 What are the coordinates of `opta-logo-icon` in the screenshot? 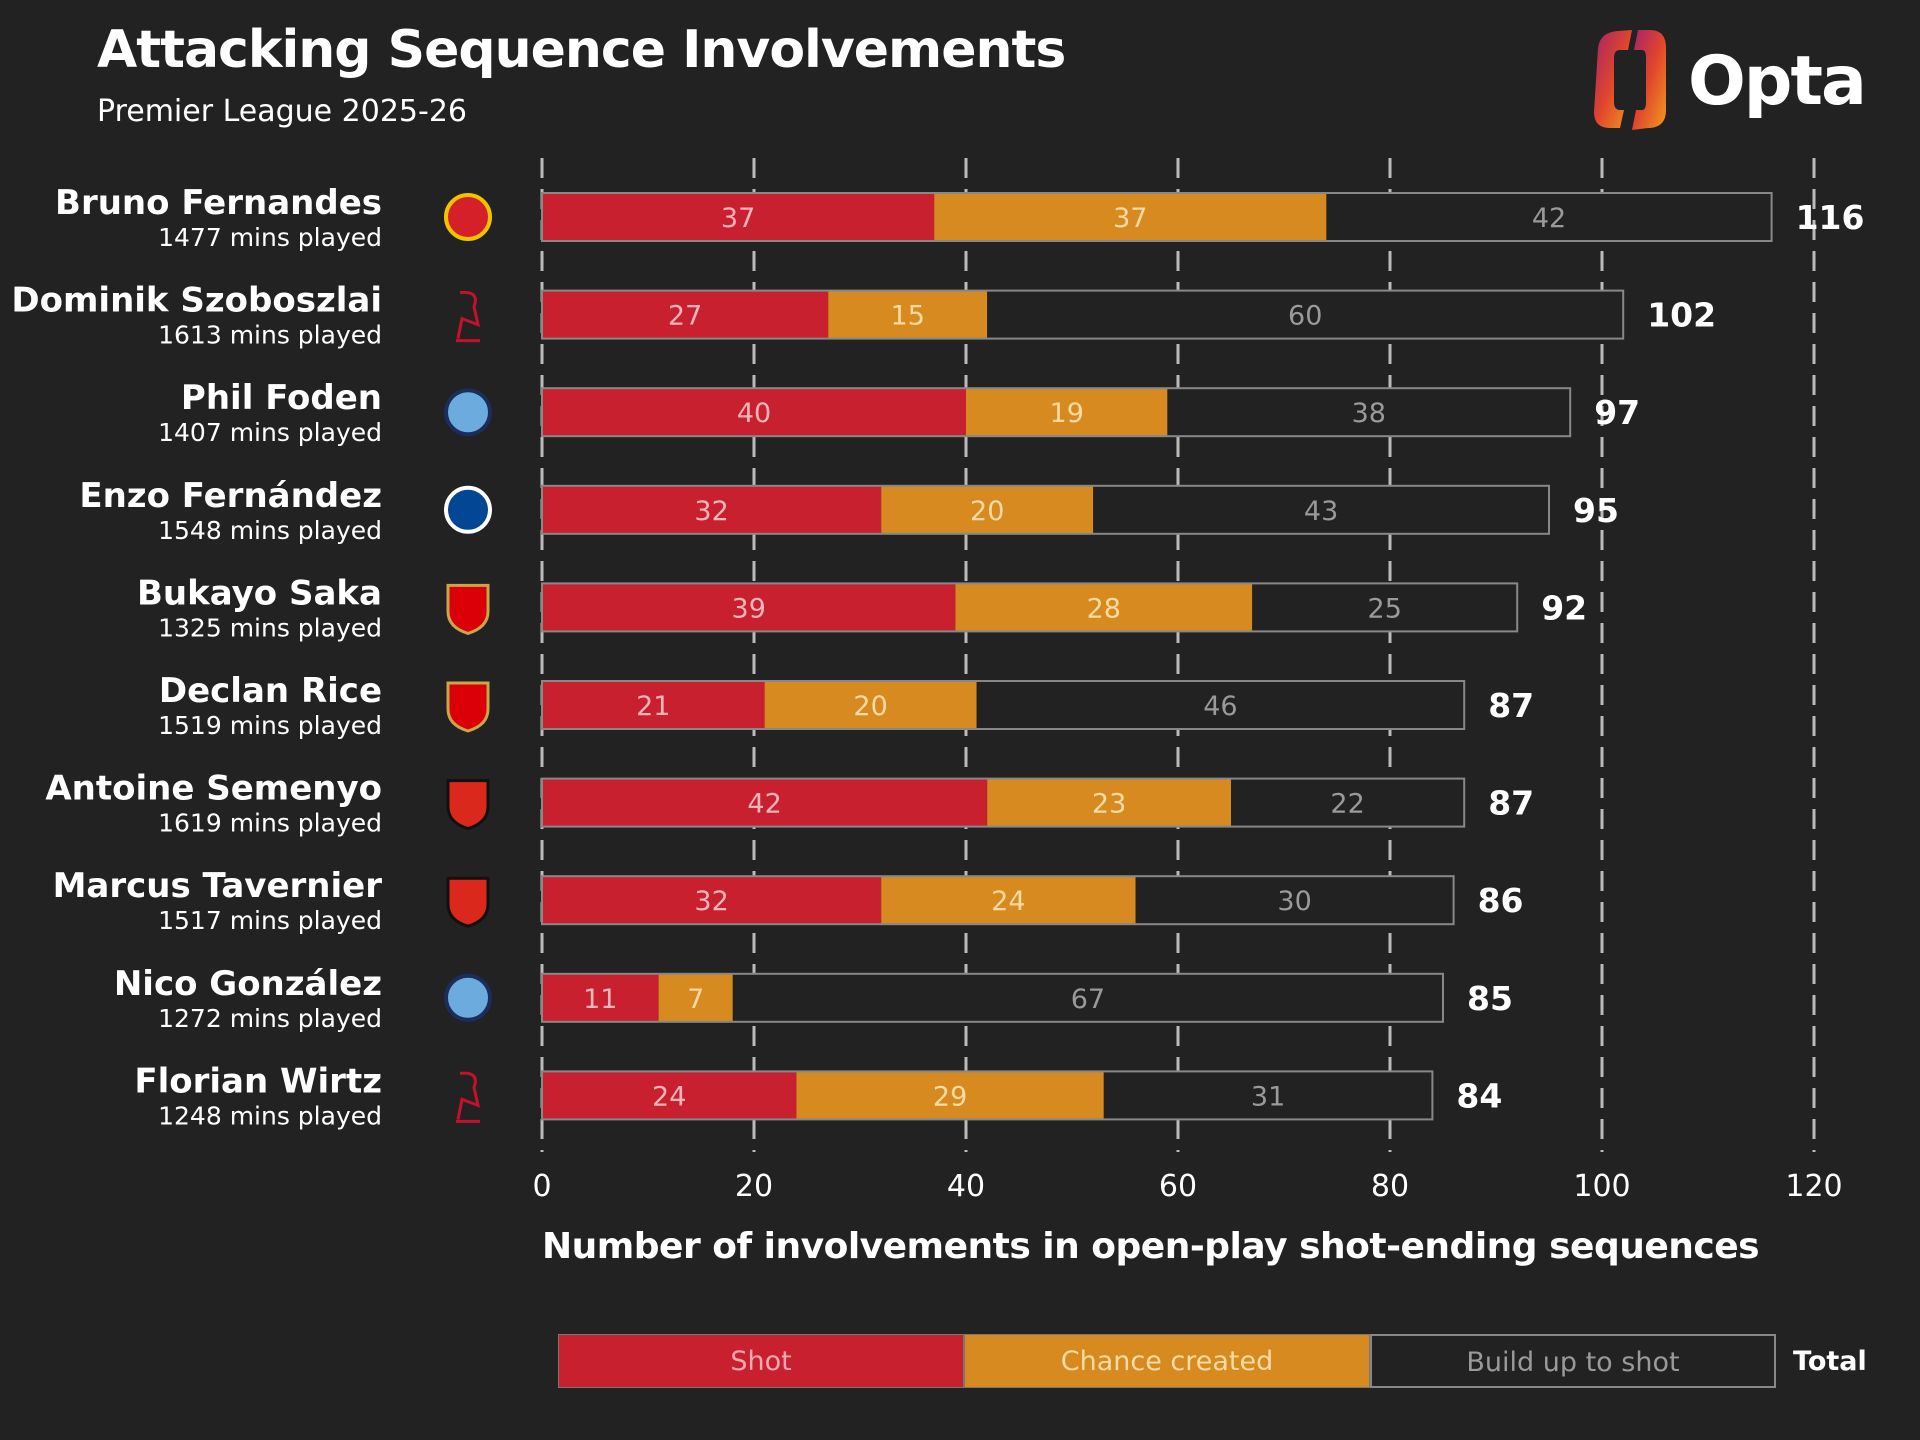 It's located at (1630, 80).